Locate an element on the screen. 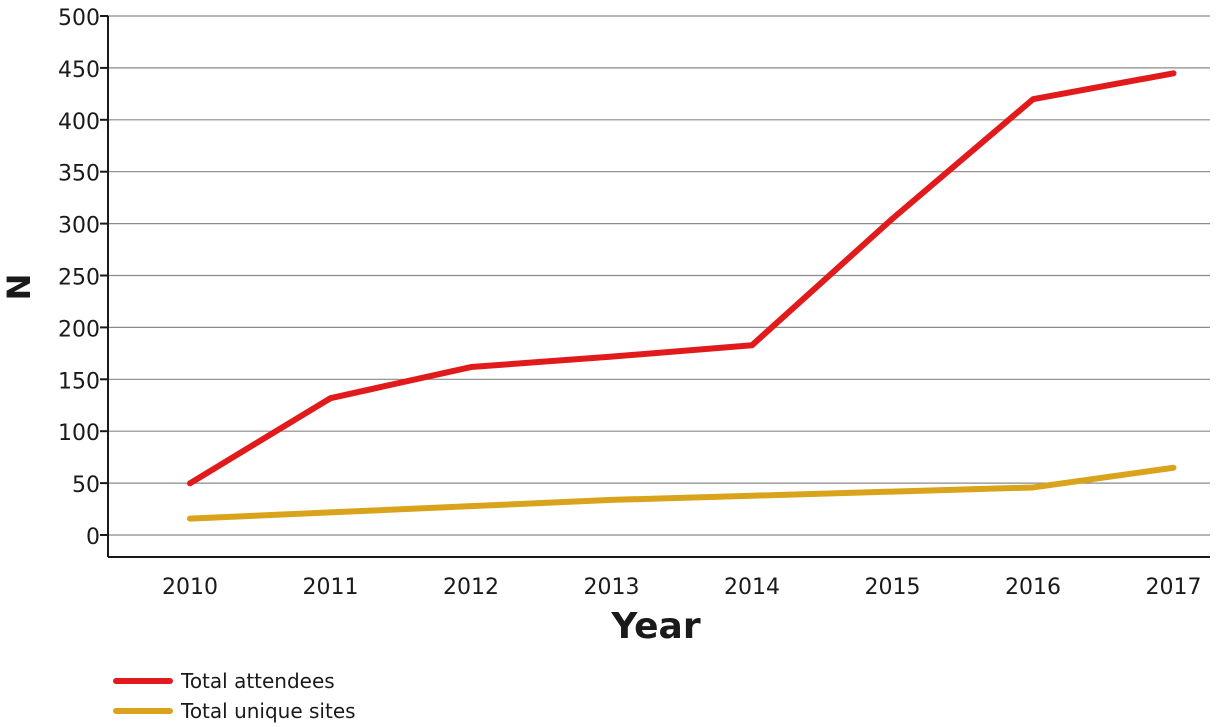 The height and width of the screenshot is (727, 1216). x-axis-title: Year is located at coordinates (655, 626).